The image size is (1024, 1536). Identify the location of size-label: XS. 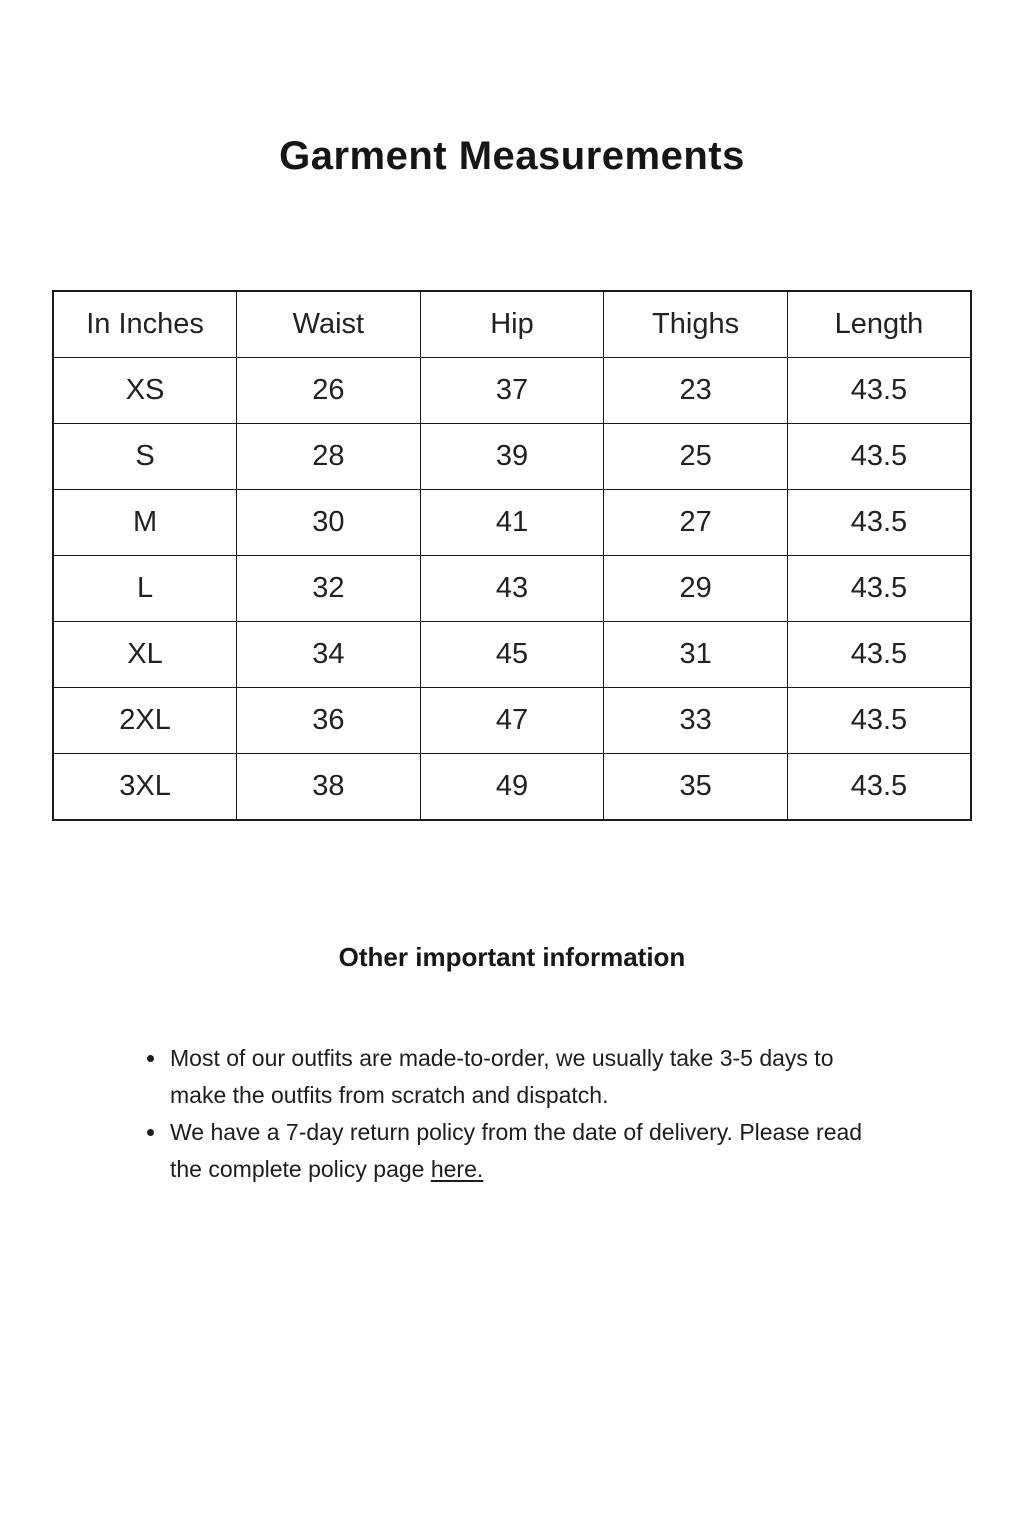
(145, 390).